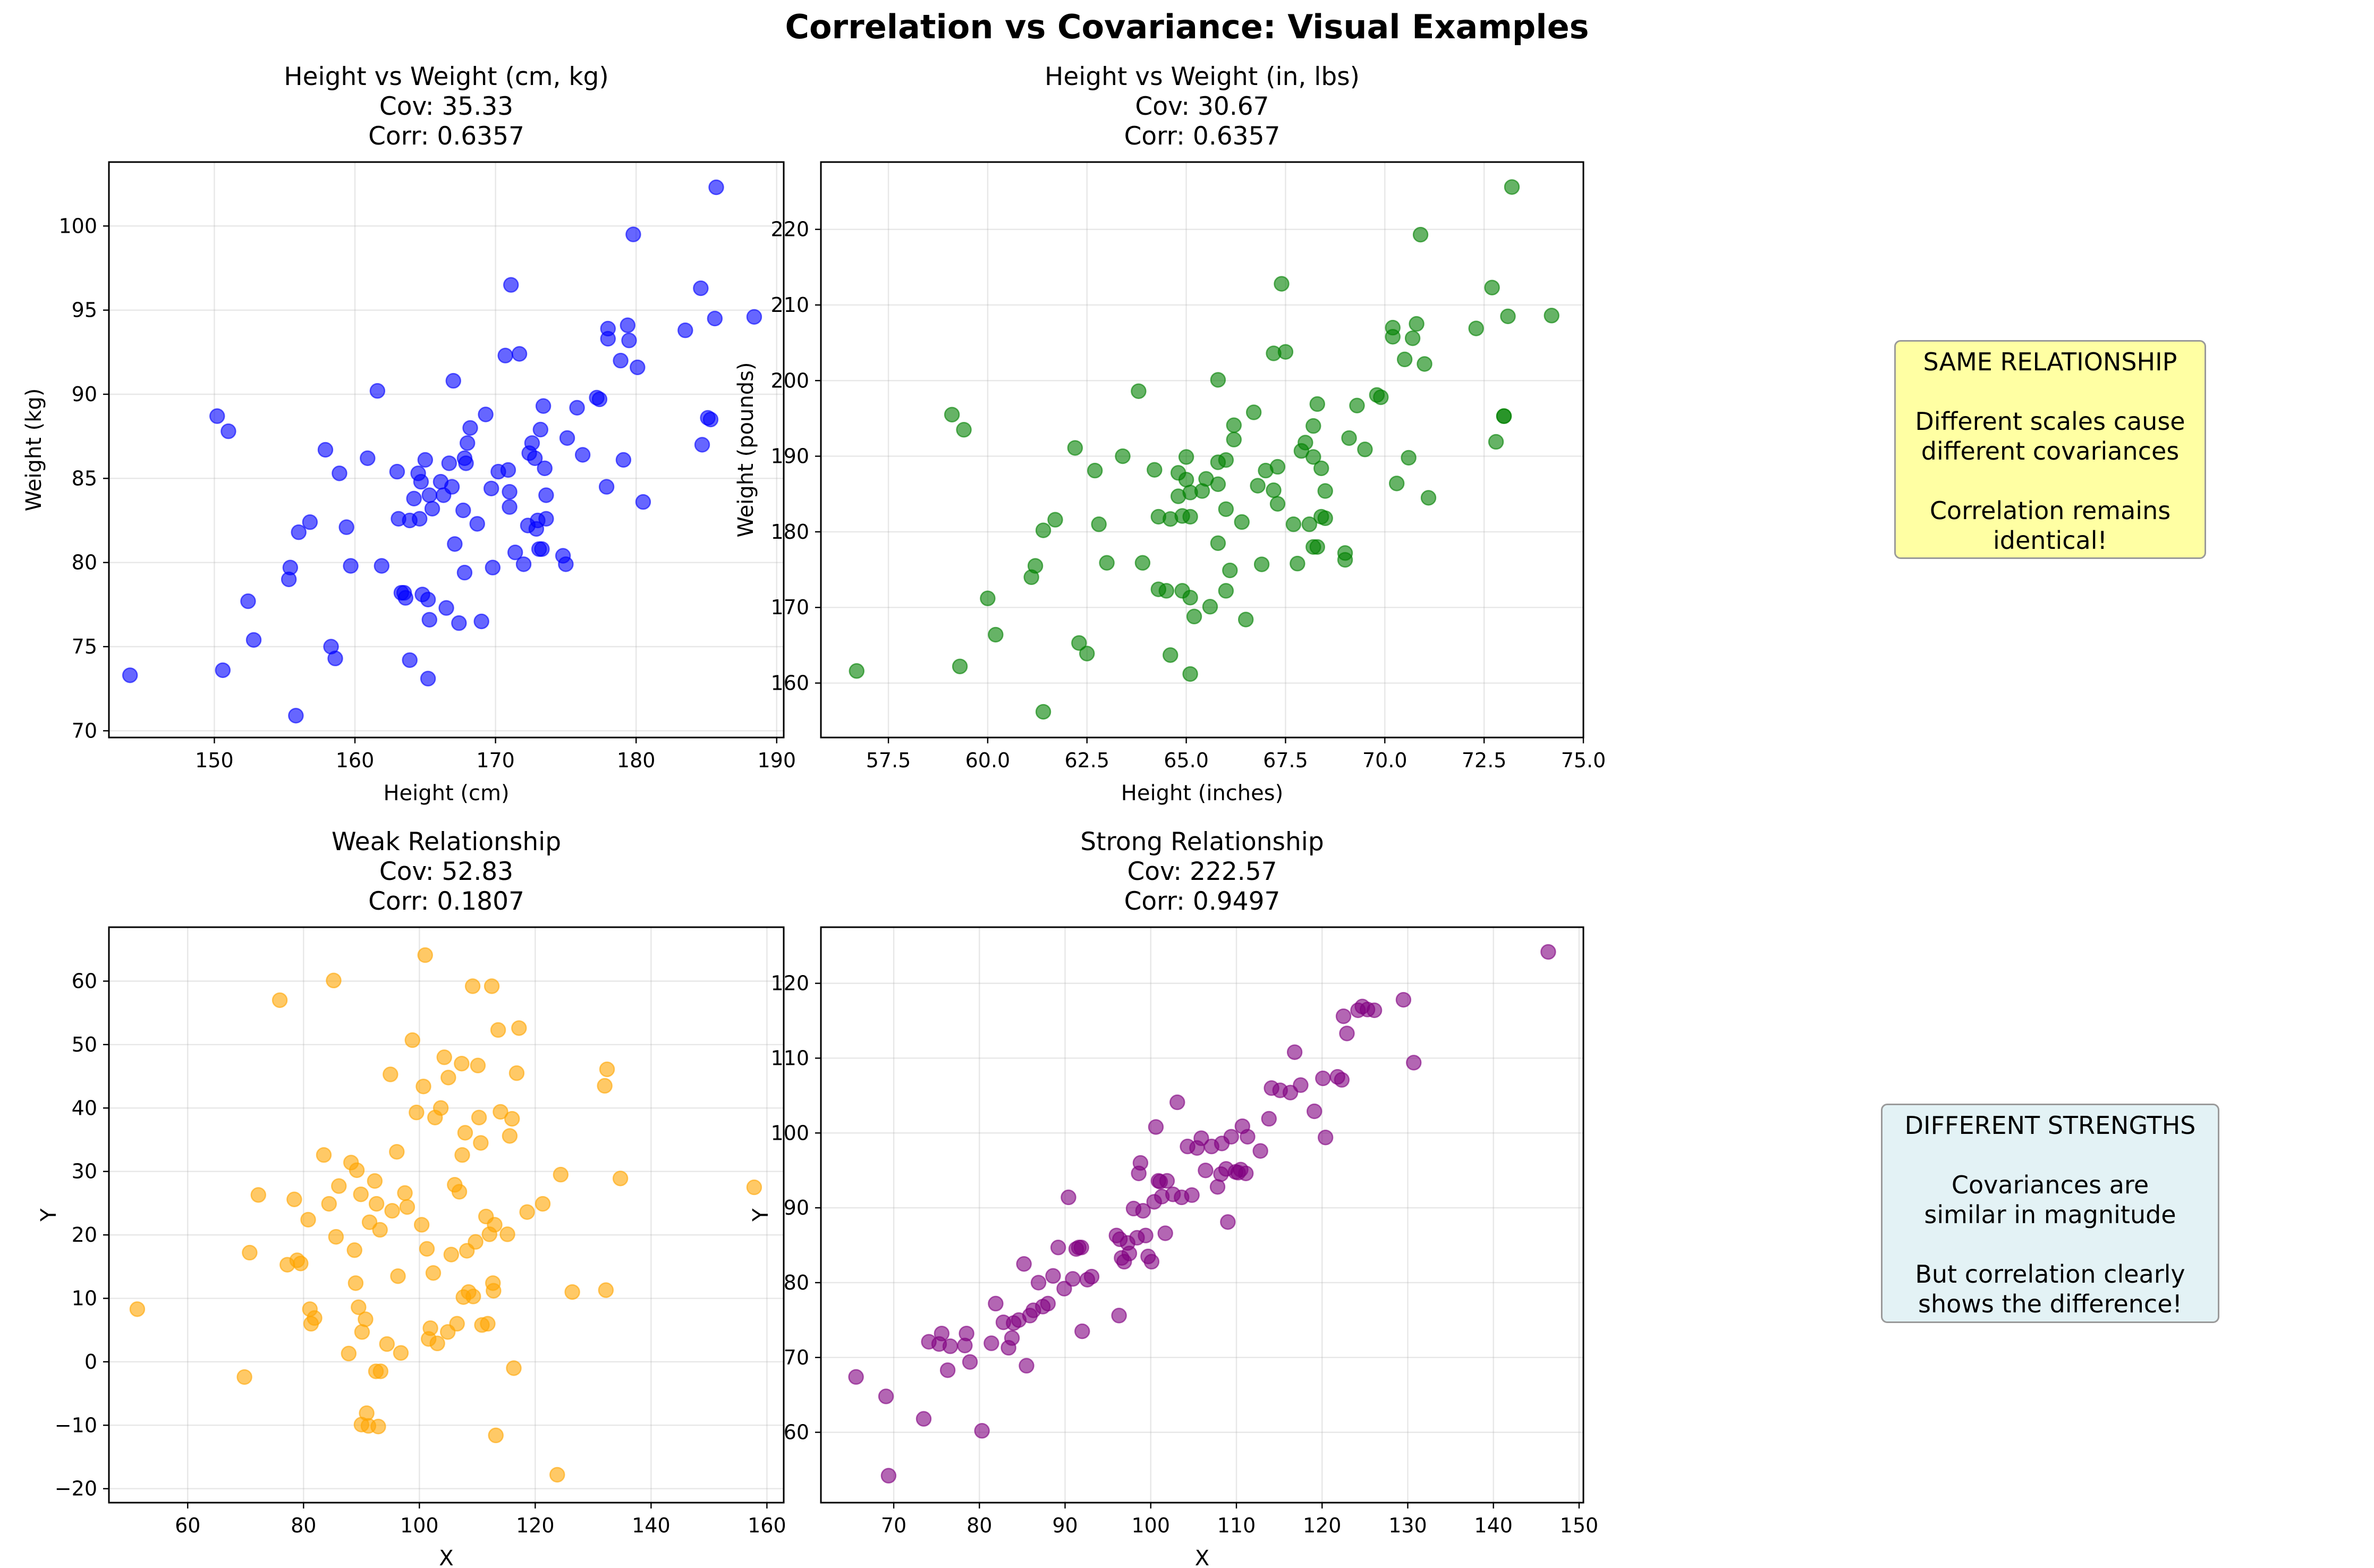  What do you see at coordinates (796, 1357) in the screenshot?
I see `y-tick-label: 70` at bounding box center [796, 1357].